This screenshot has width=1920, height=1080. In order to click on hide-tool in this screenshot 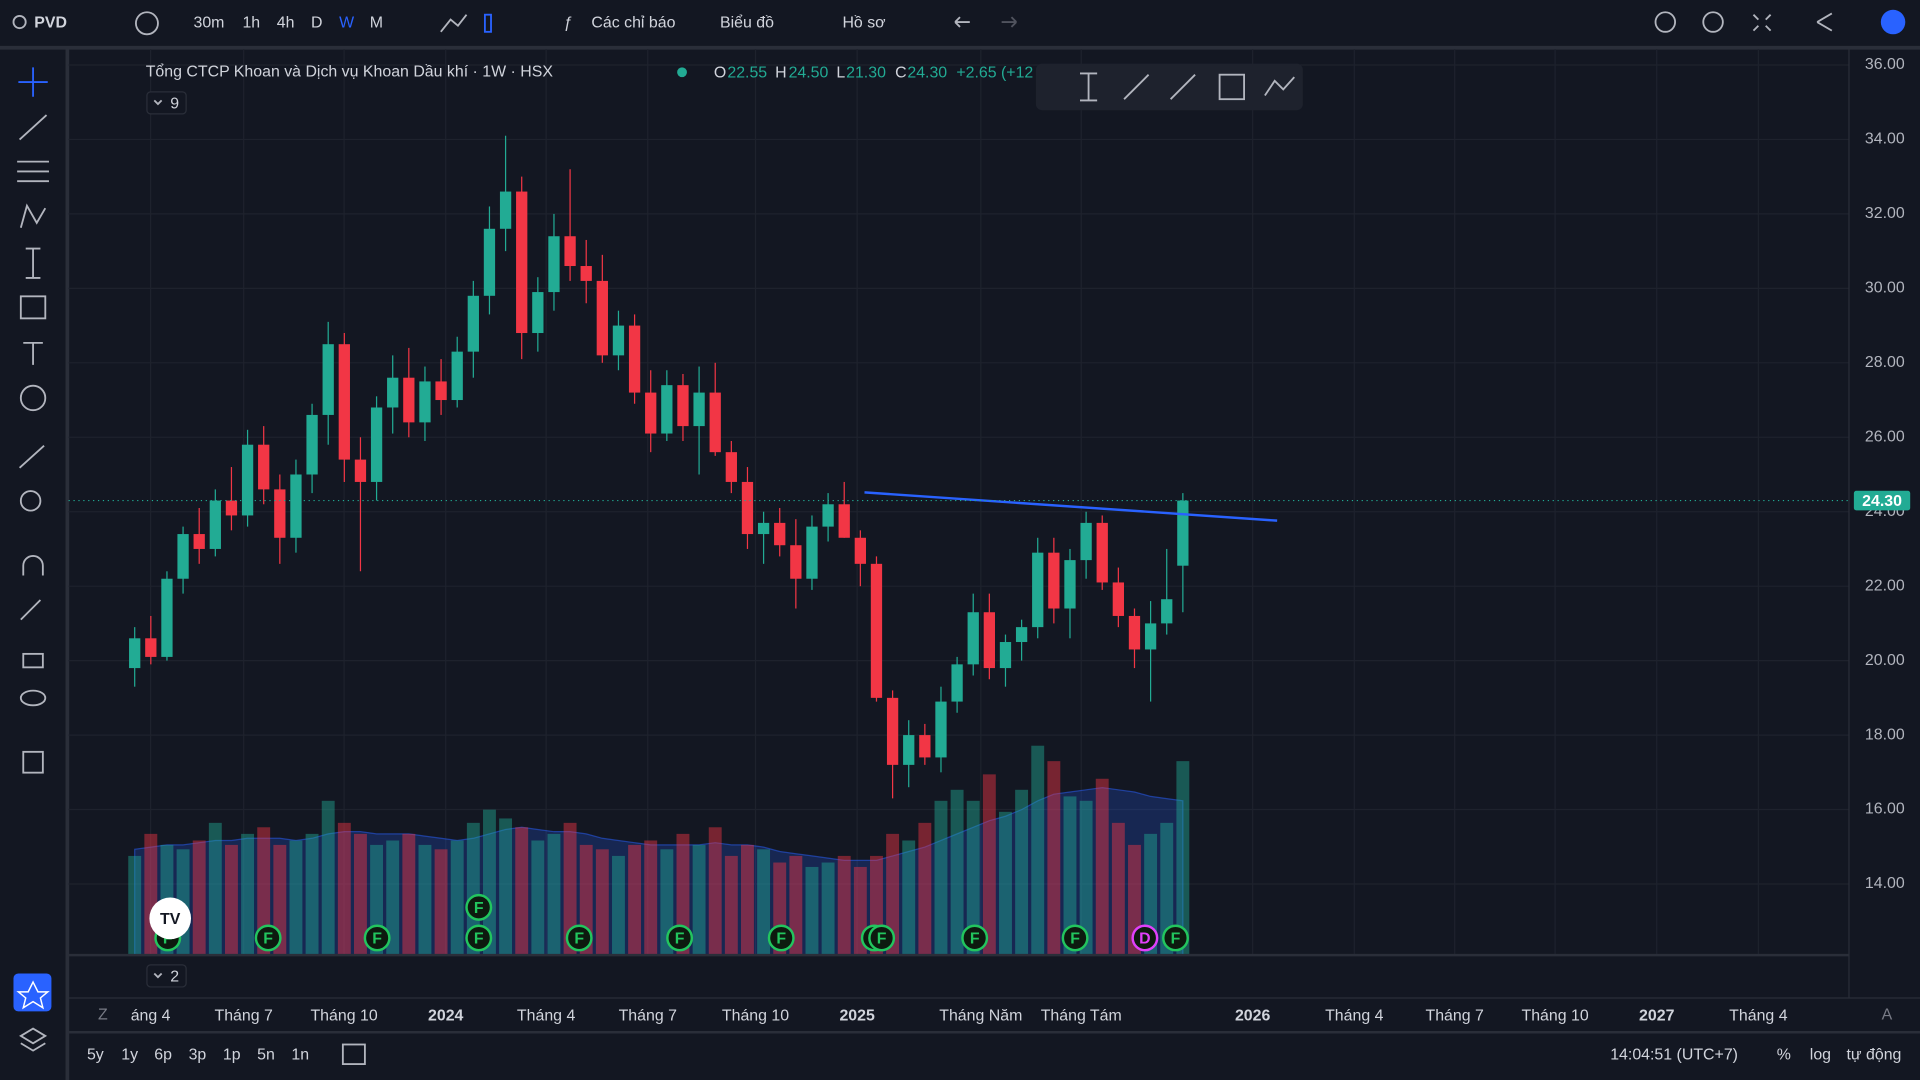, I will do `click(33, 698)`.